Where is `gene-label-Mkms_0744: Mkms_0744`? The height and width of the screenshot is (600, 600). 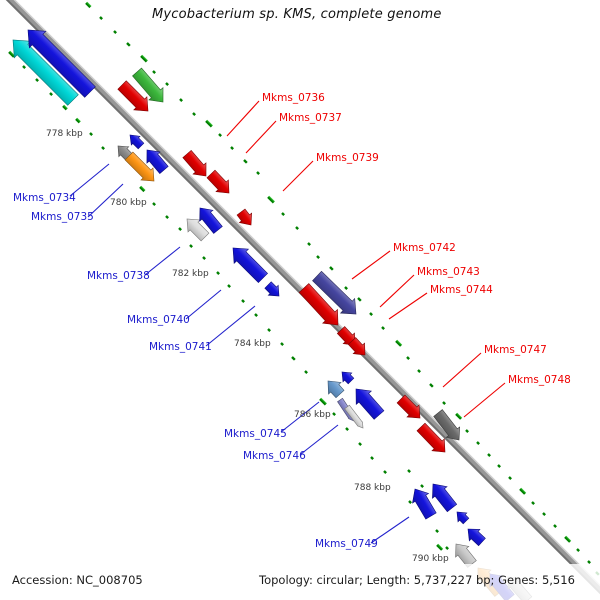
gene-label-Mkms_0744: Mkms_0744 is located at coordinates (461, 290).